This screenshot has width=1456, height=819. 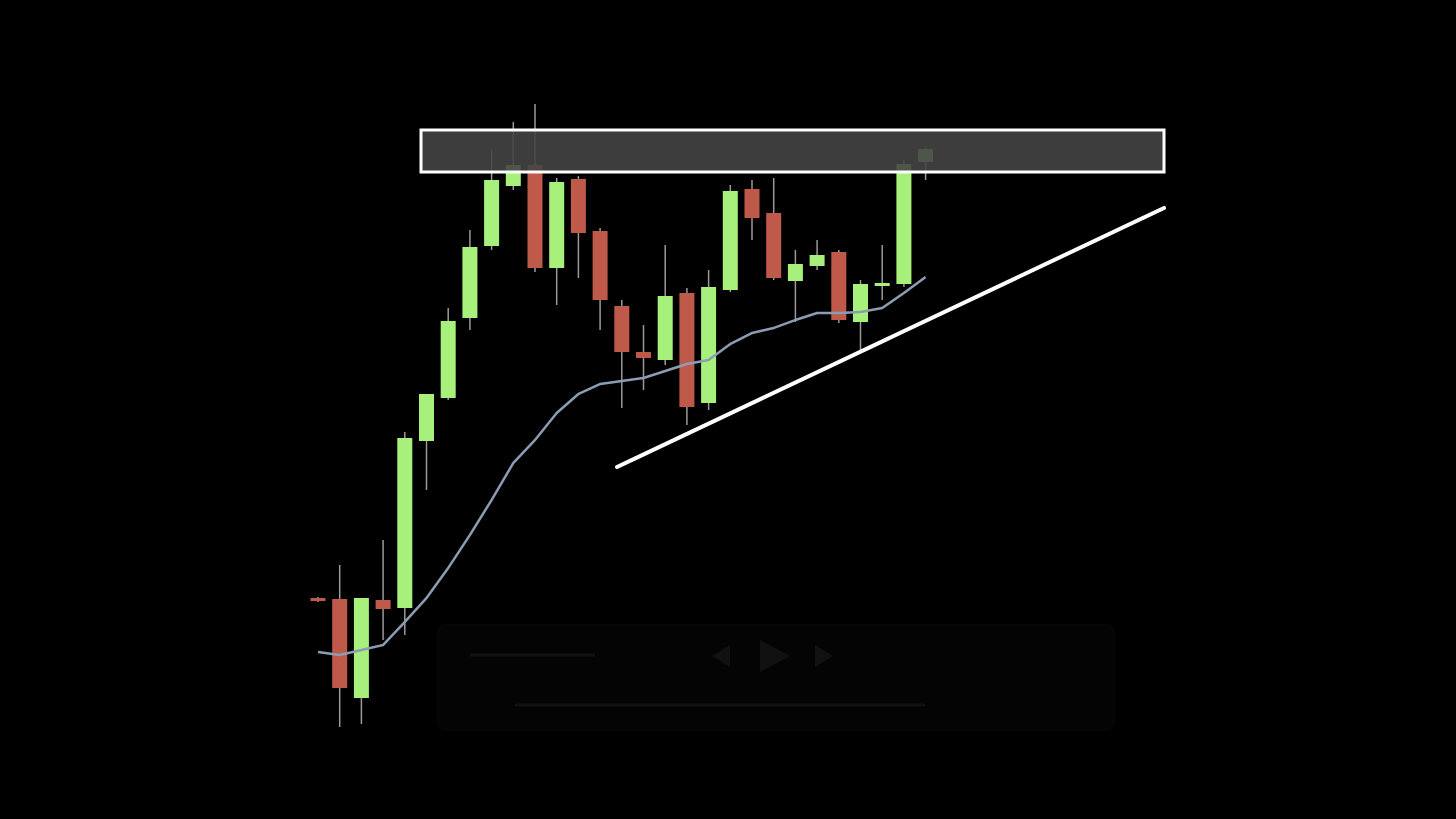 I want to click on rewind-button, so click(x=721, y=656).